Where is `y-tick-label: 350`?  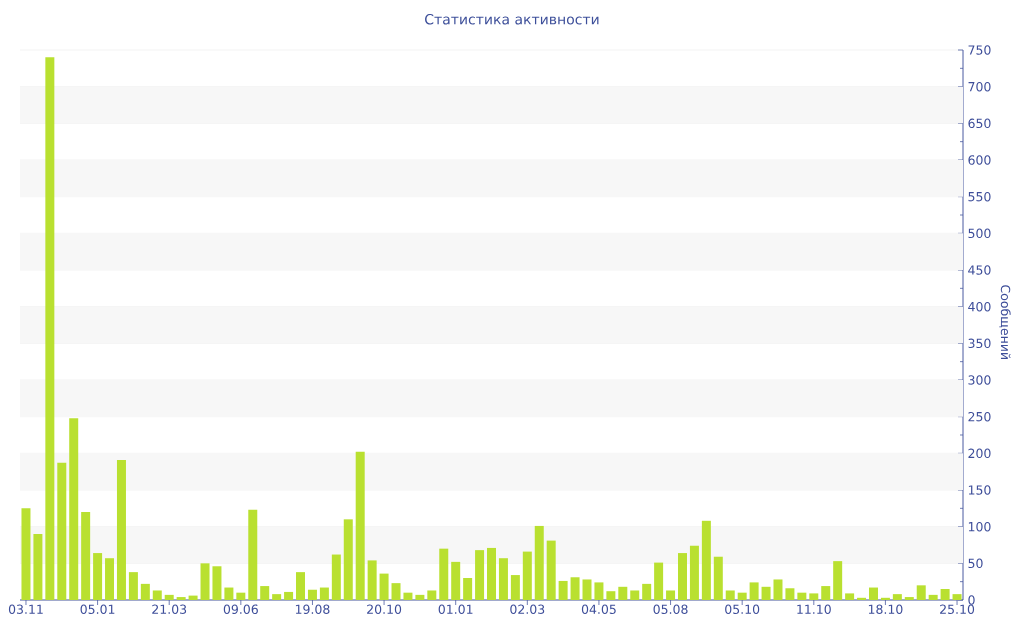
y-tick-label: 350 is located at coordinates (979, 343).